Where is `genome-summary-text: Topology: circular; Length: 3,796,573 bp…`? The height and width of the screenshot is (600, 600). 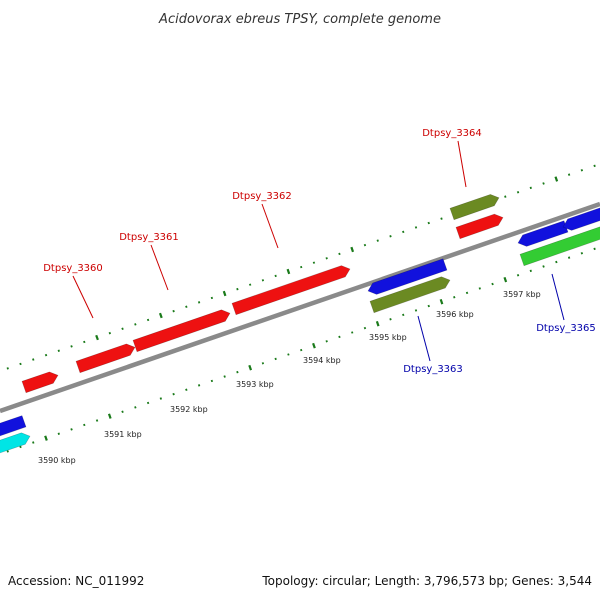
genome-summary-text: Topology: circular; Length: 3,796,573 bp… is located at coordinates (427, 581).